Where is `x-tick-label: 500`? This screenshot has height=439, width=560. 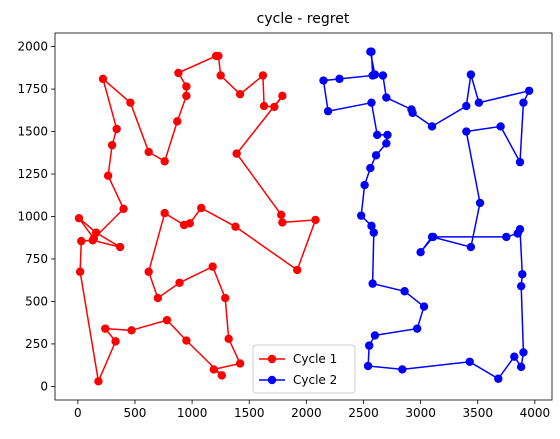
x-tick-label: 500 is located at coordinates (135, 413).